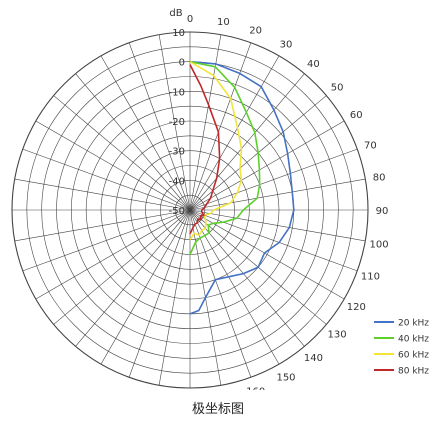  What do you see at coordinates (337, 334) in the screenshot?
I see `angle-tick-label: 130` at bounding box center [337, 334].